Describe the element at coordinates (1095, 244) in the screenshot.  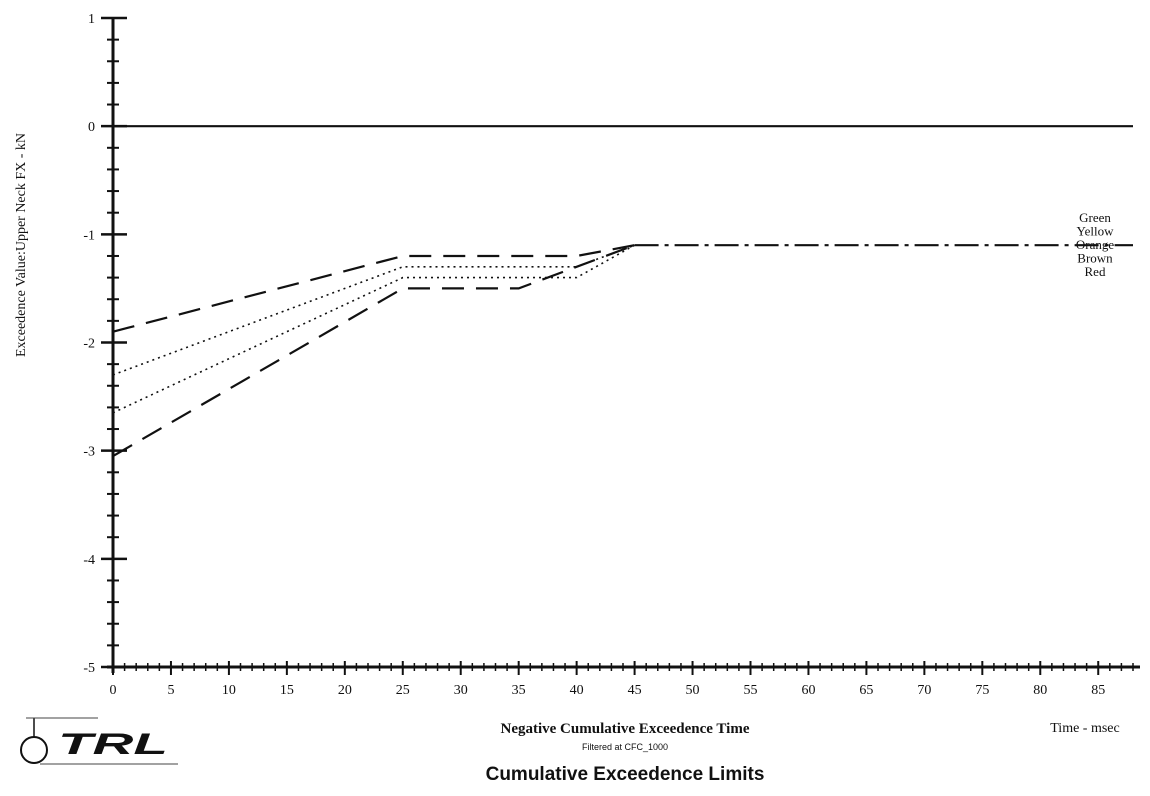
I see `legend-item-orange: Orange` at that location.